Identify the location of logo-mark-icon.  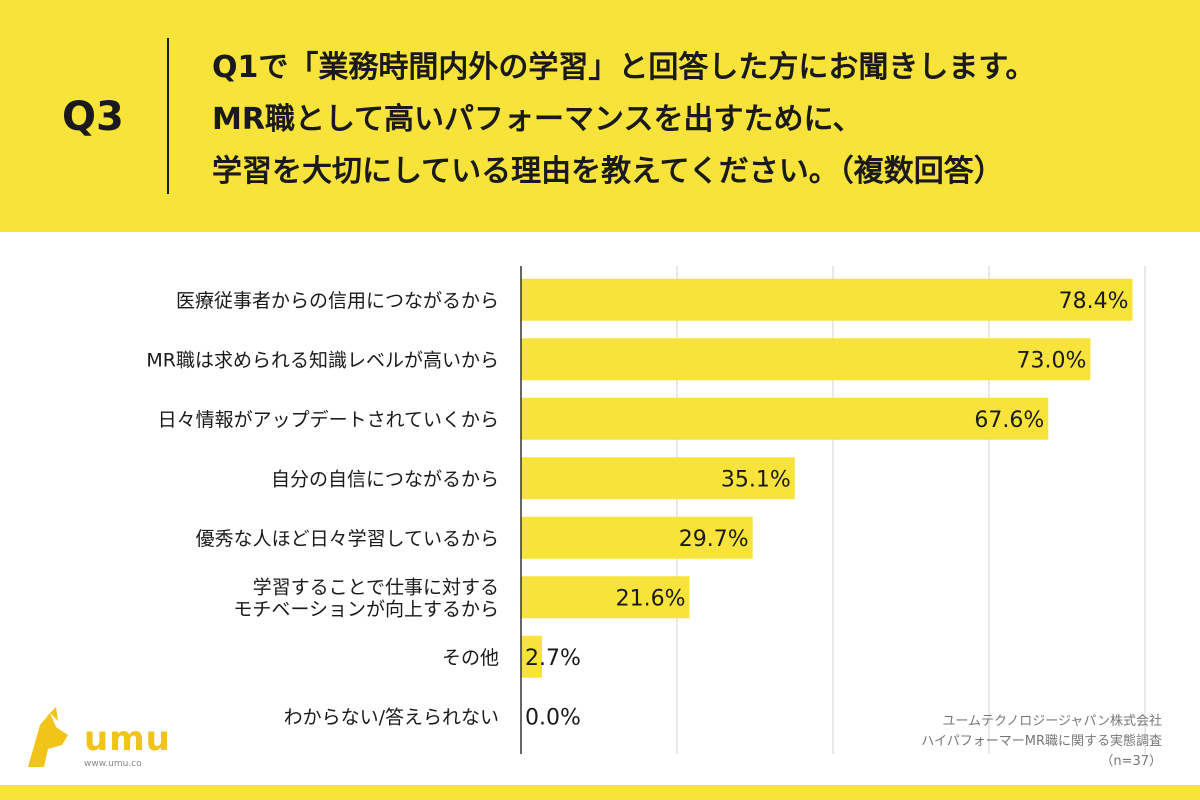
(48, 737).